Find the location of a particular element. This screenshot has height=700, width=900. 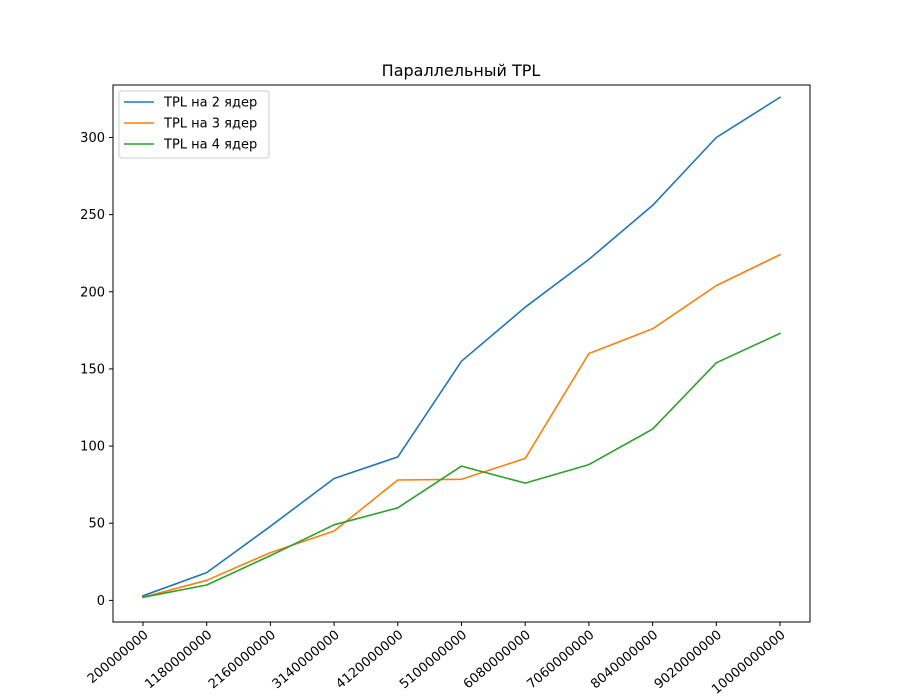

y-tick-label: 100 is located at coordinates (92, 447).